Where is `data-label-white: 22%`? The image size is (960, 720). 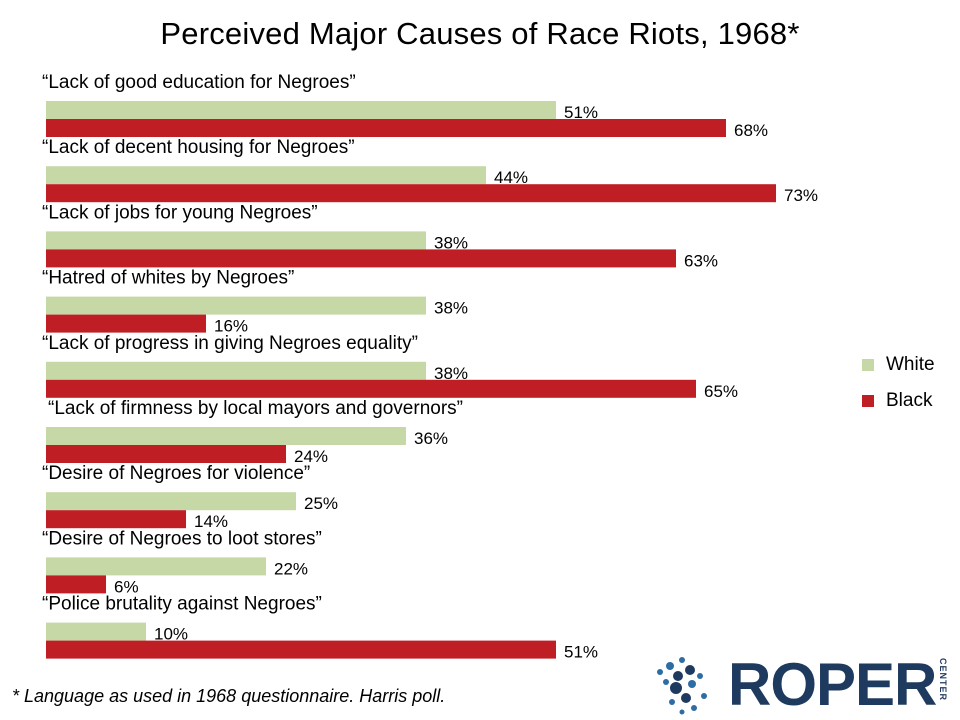 data-label-white: 22% is located at coordinates (291, 568).